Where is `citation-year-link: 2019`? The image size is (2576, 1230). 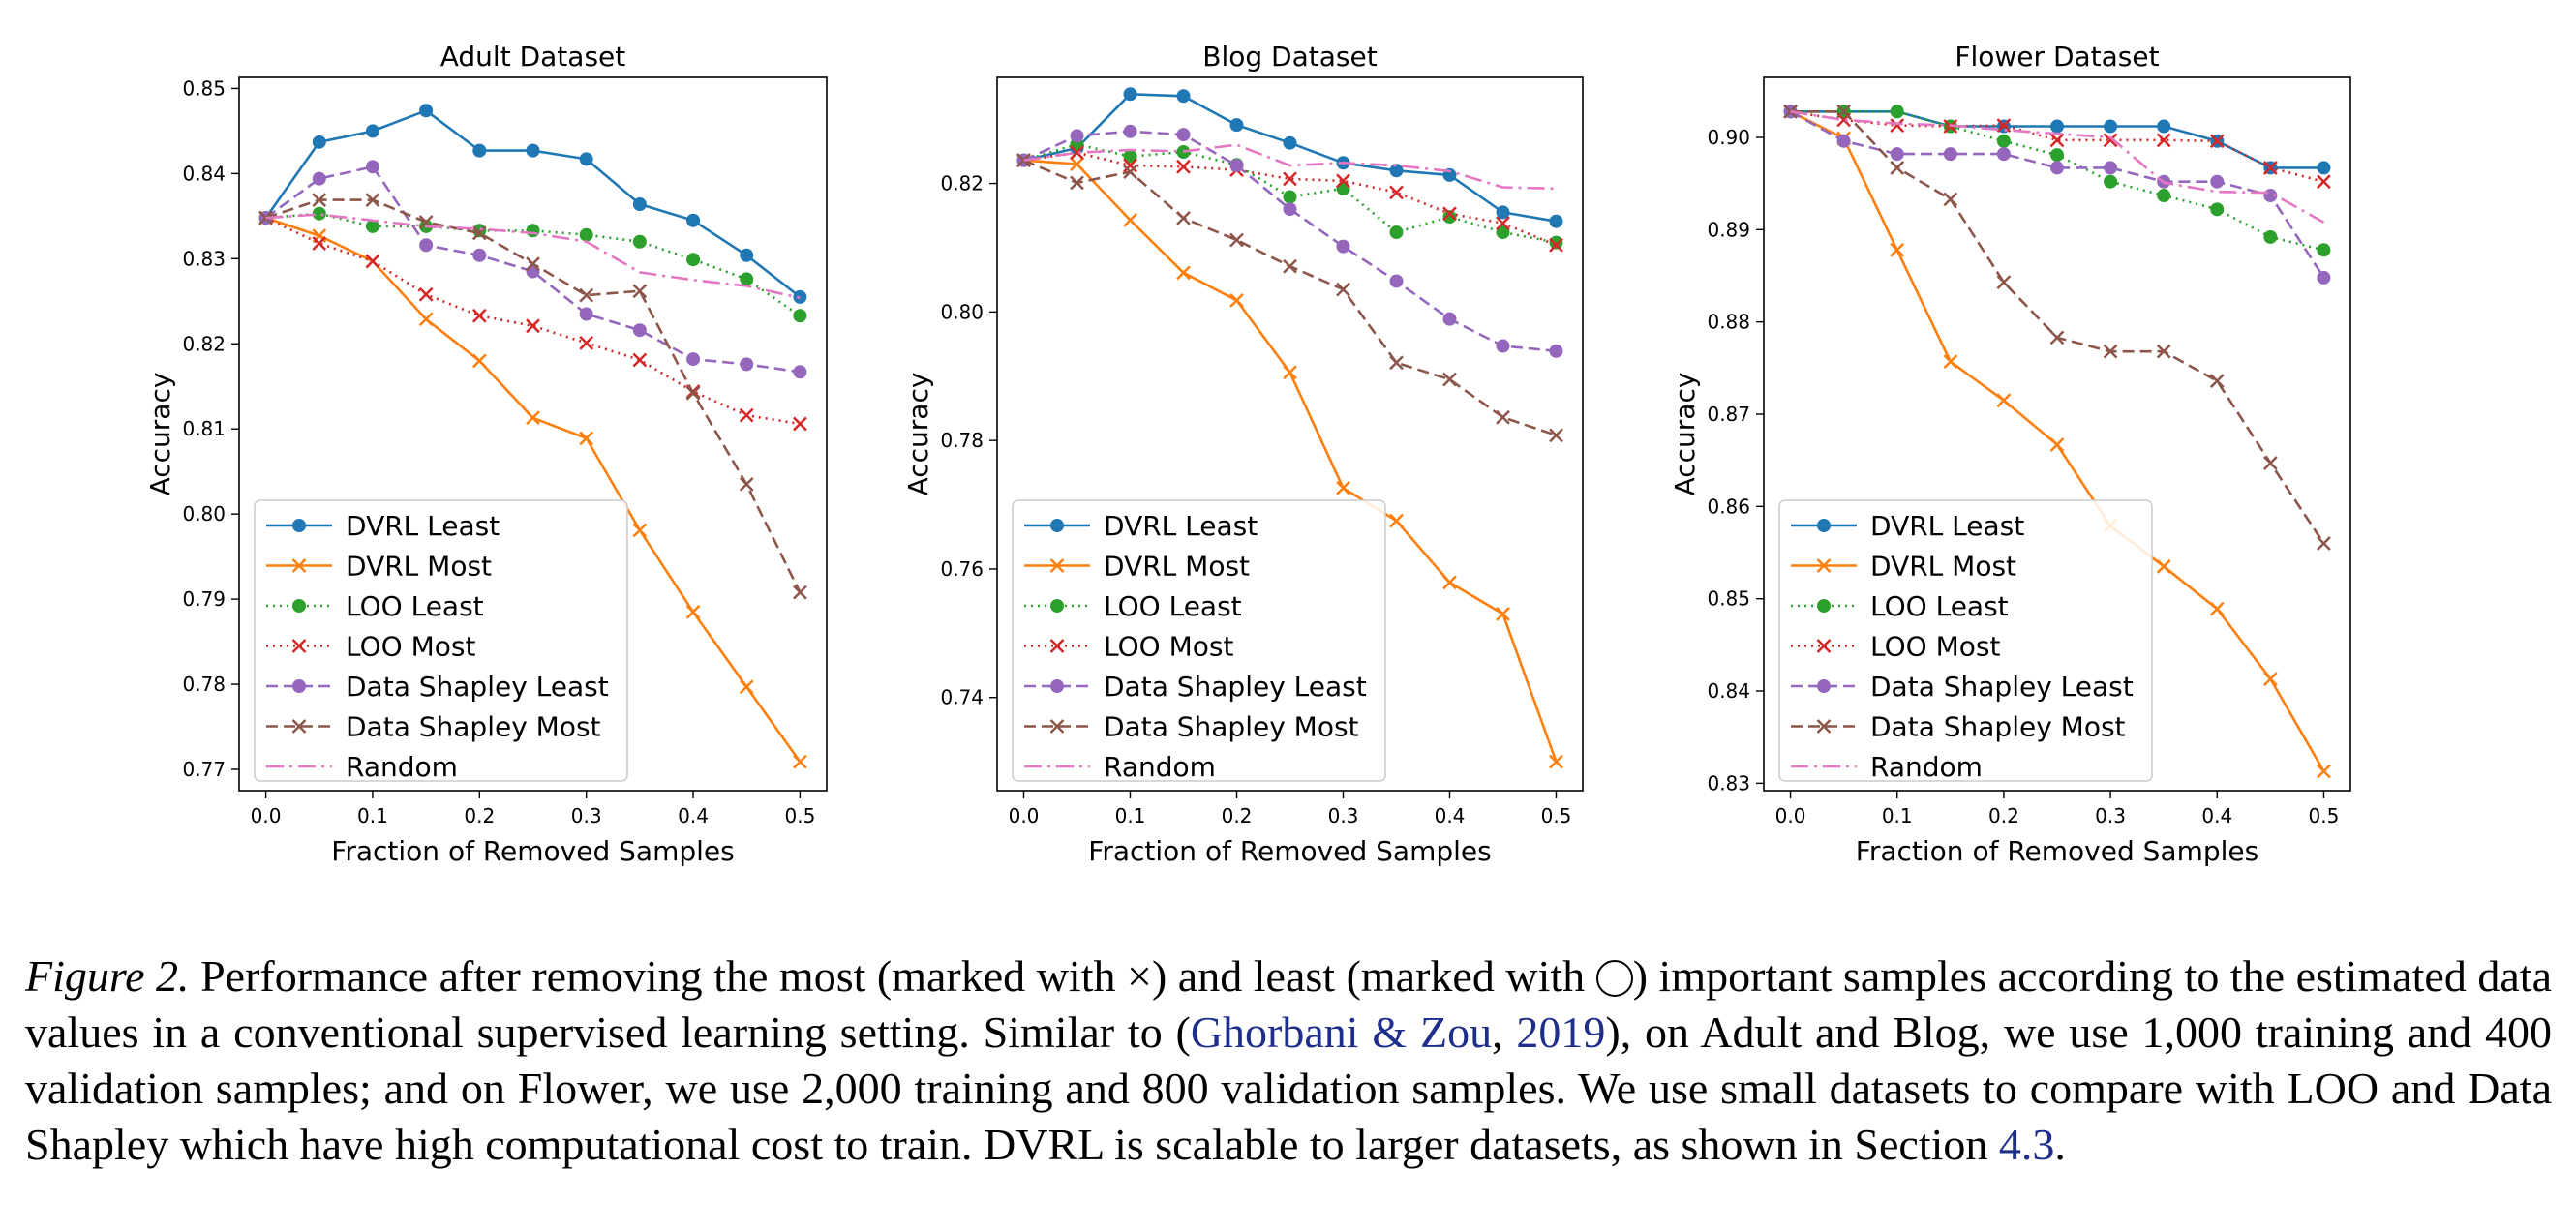
citation-year-link: 2019 is located at coordinates (1561, 1032).